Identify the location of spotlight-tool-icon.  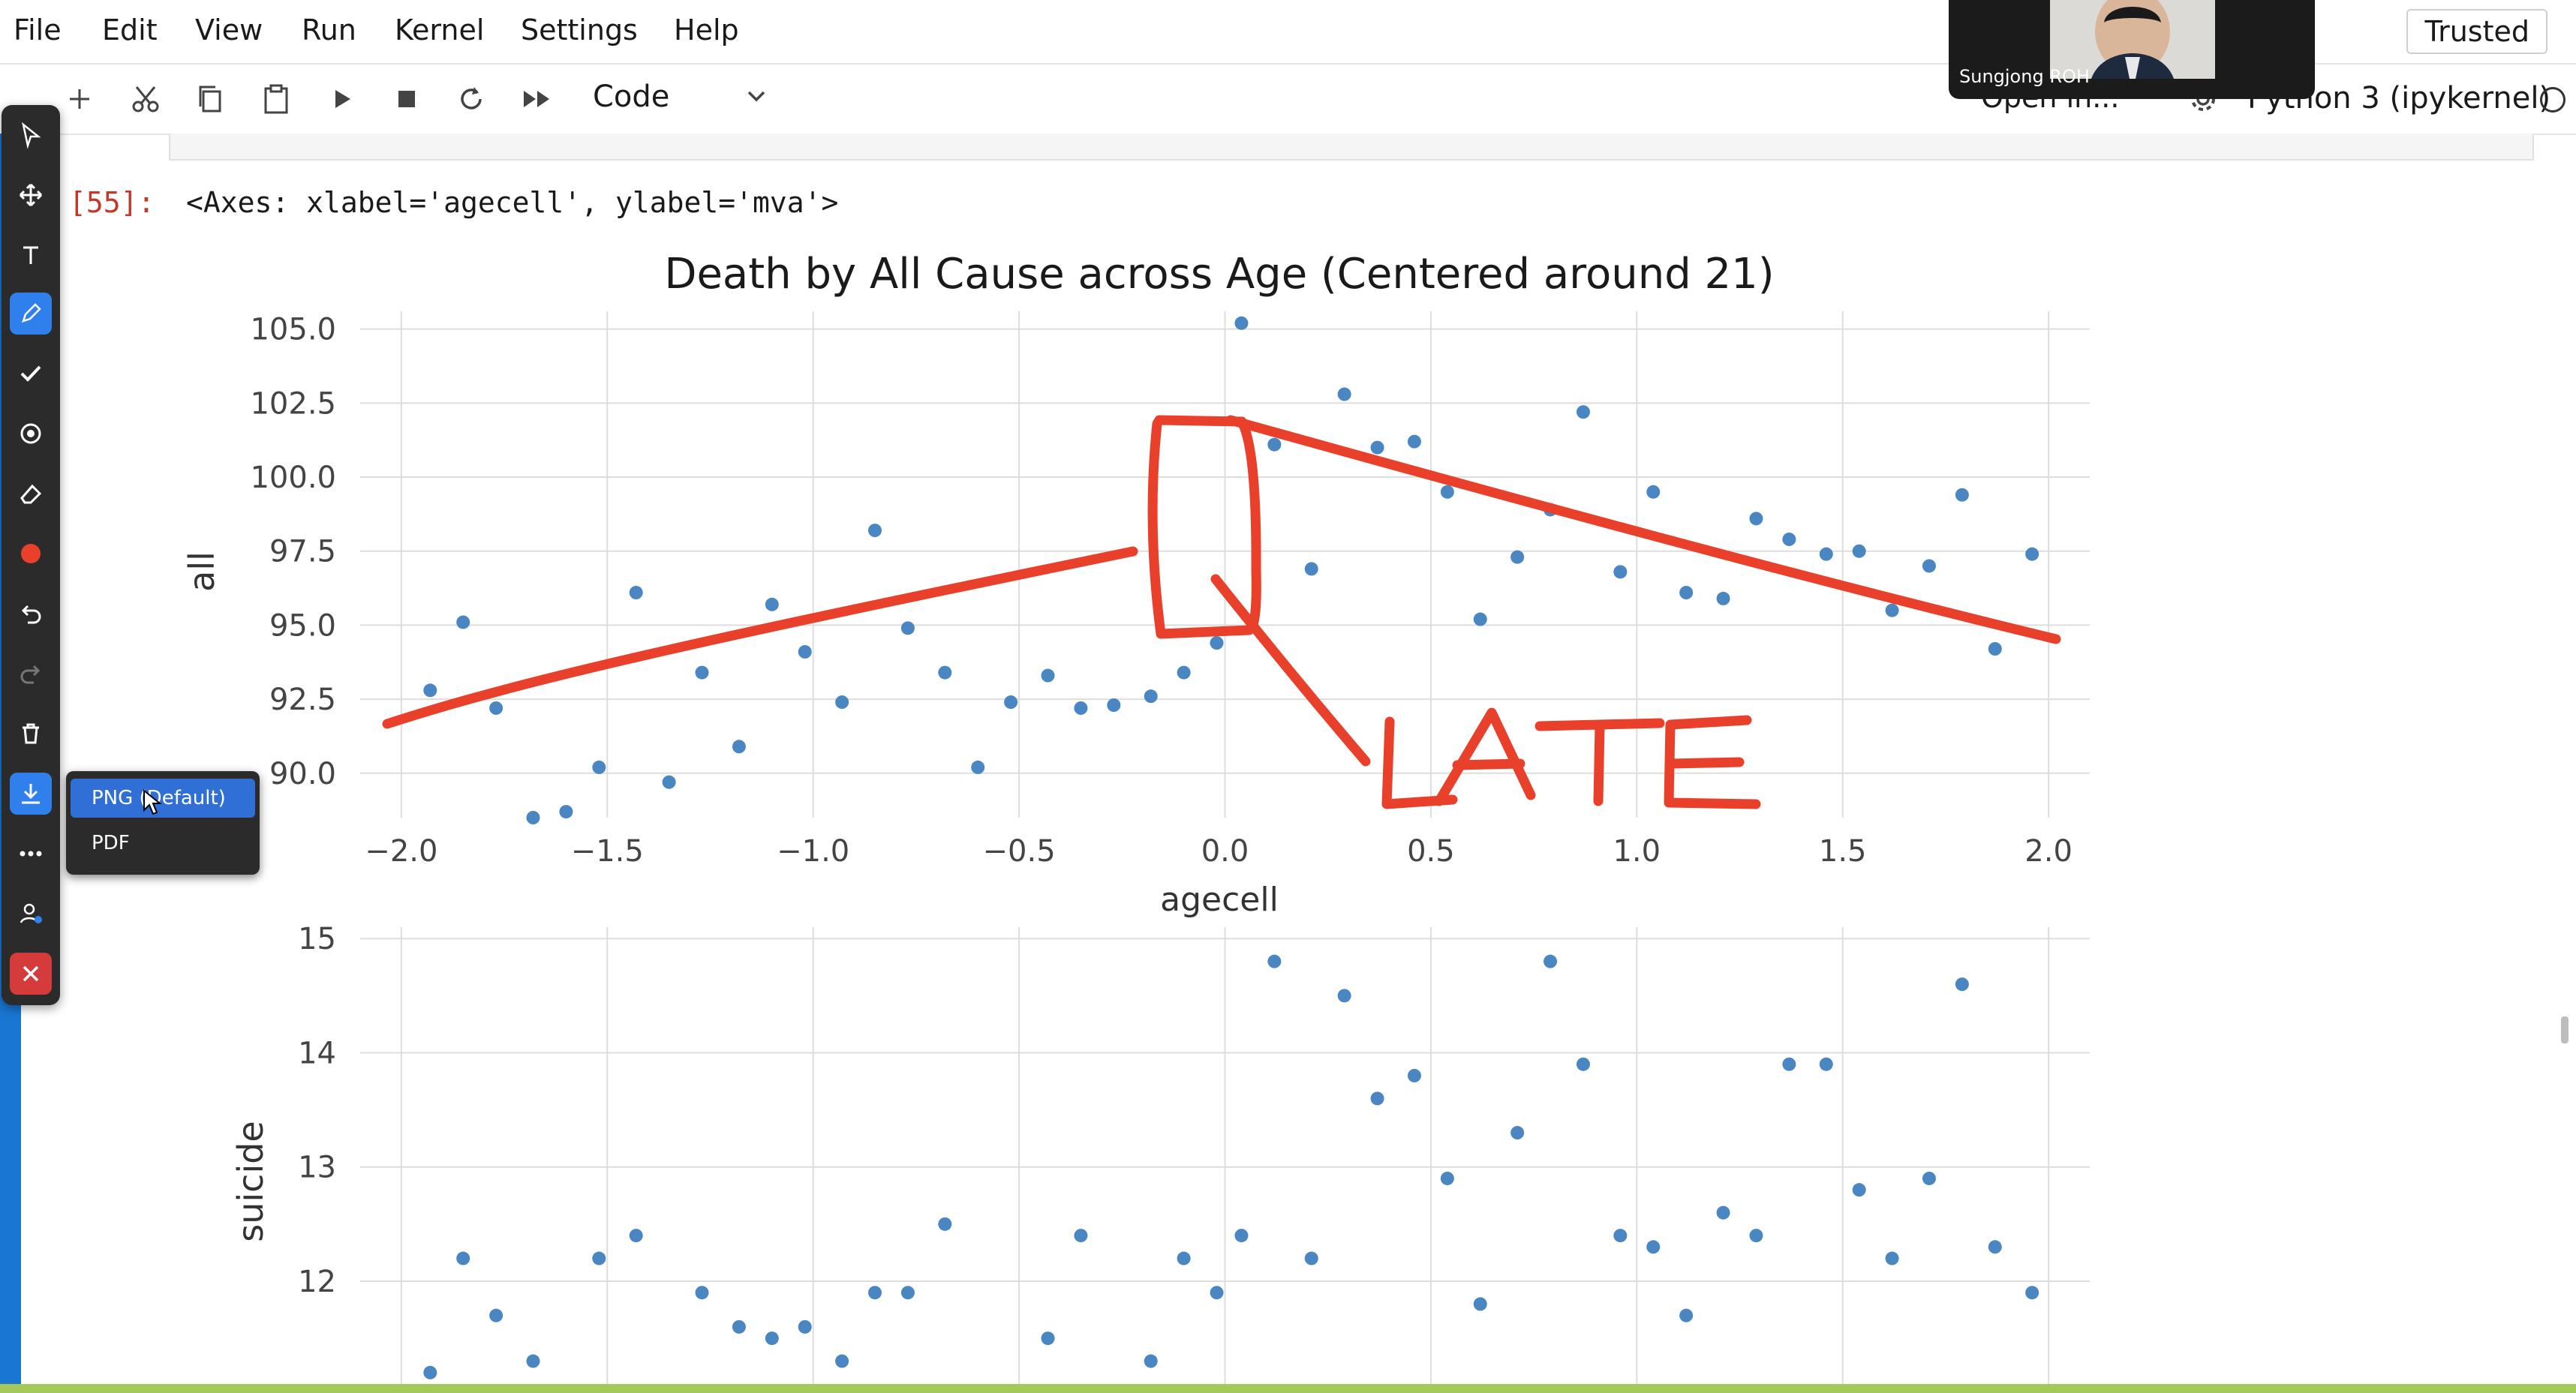
(31, 434).